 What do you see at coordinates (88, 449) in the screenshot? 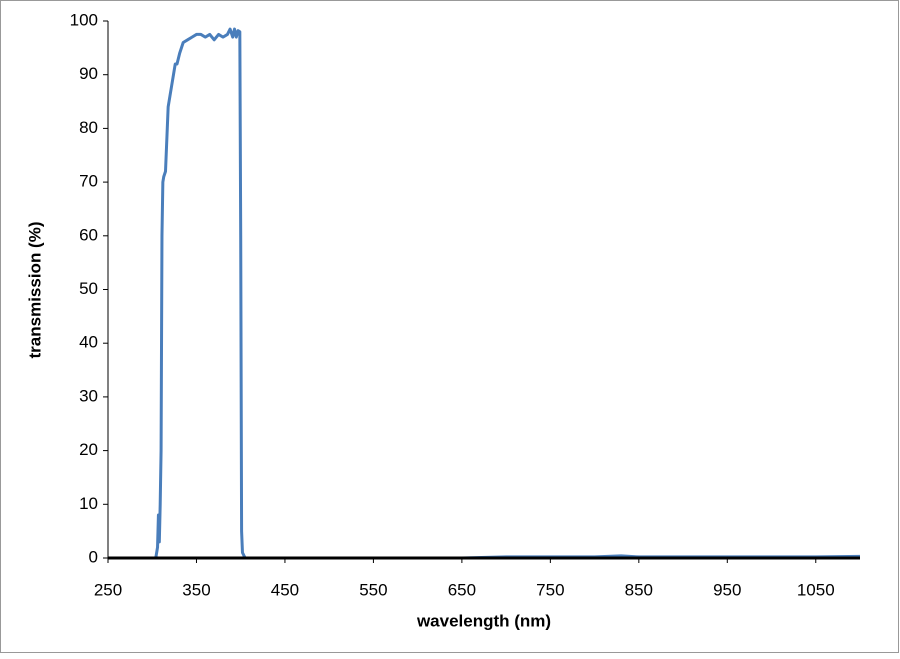
I see `y-tick-label: 20` at bounding box center [88, 449].